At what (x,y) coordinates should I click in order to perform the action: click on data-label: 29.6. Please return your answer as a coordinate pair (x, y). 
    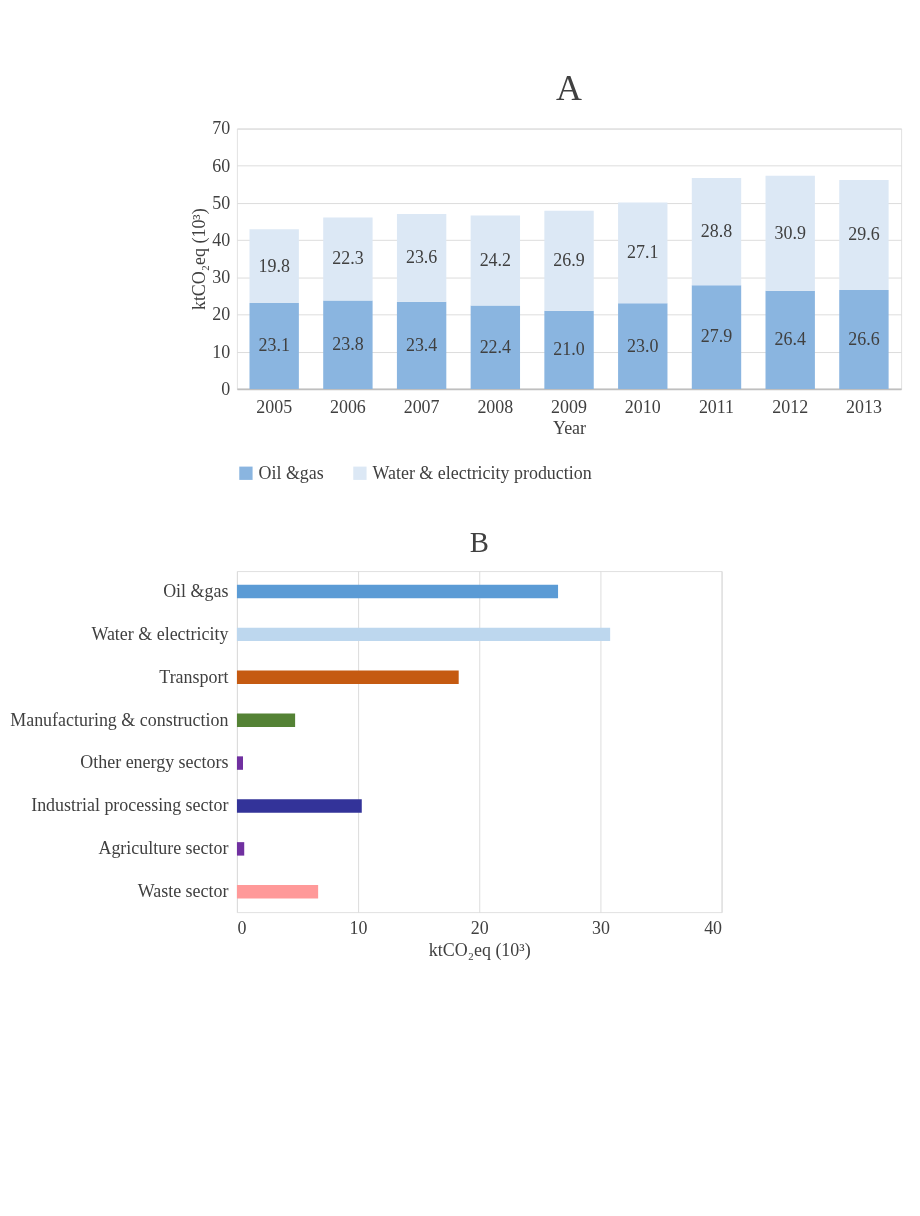
    Looking at the image, I should click on (864, 234).